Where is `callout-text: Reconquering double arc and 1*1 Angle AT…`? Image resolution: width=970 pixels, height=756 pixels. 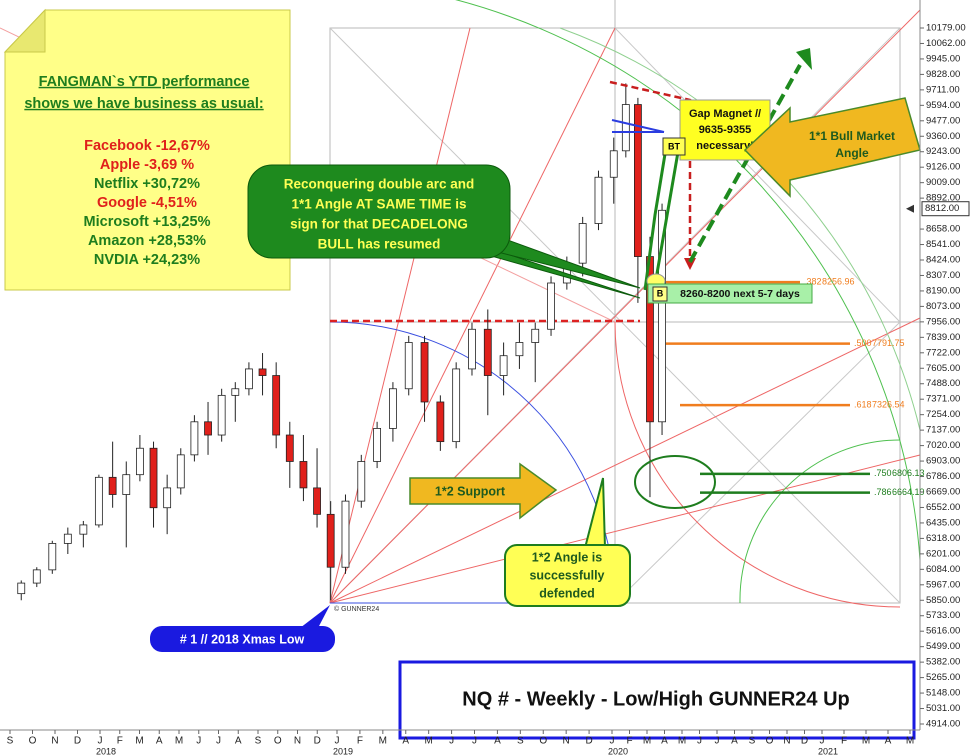 callout-text: Reconquering double arc and 1*1 Angle AT… is located at coordinates (379, 214).